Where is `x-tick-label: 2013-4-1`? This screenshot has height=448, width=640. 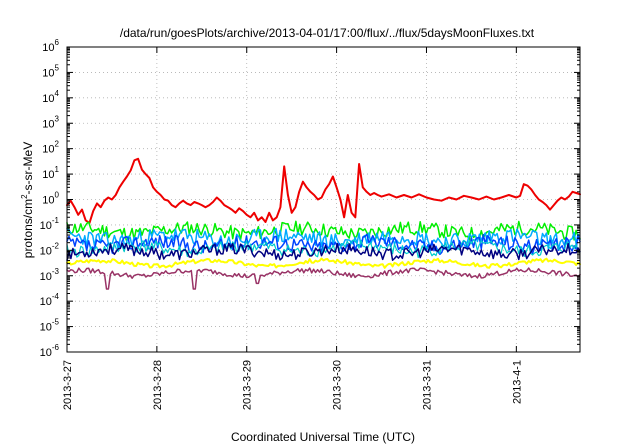 x-tick-label: 2013-4-1 is located at coordinates (517, 382).